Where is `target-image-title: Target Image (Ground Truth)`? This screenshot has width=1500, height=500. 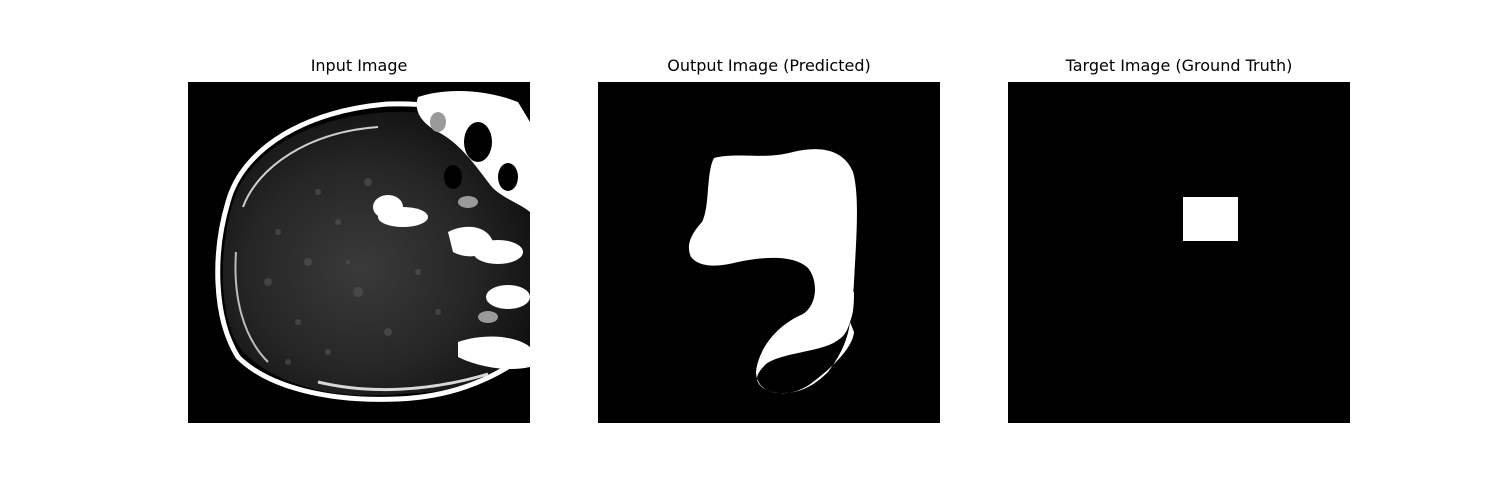 target-image-title: Target Image (Ground Truth) is located at coordinates (1179, 65).